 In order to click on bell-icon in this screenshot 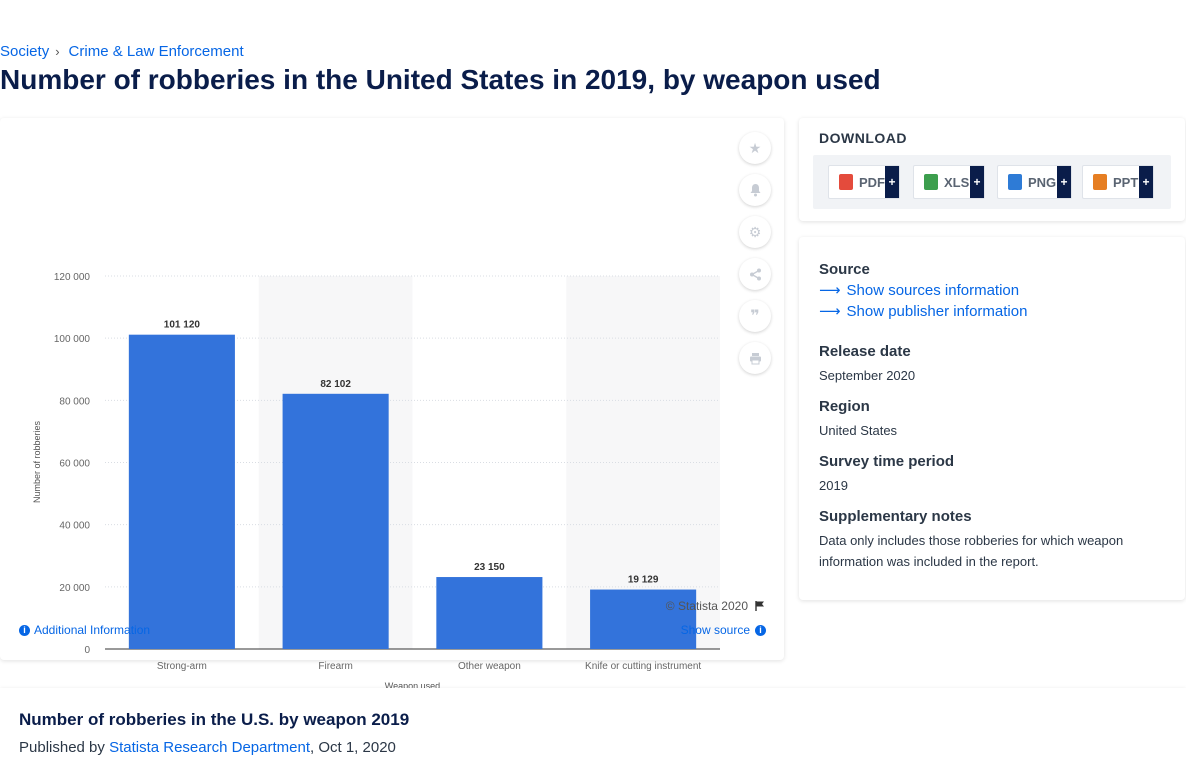, I will do `click(755, 190)`.